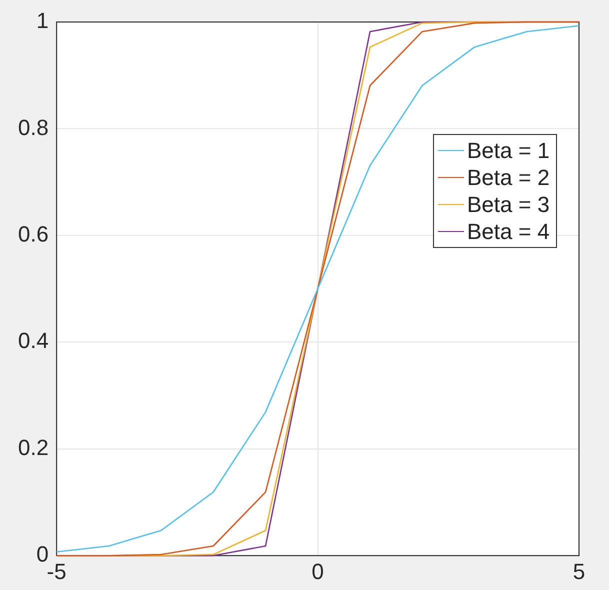 This screenshot has height=590, width=609. What do you see at coordinates (508, 150) in the screenshot?
I see `legend-label: Beta = 1` at bounding box center [508, 150].